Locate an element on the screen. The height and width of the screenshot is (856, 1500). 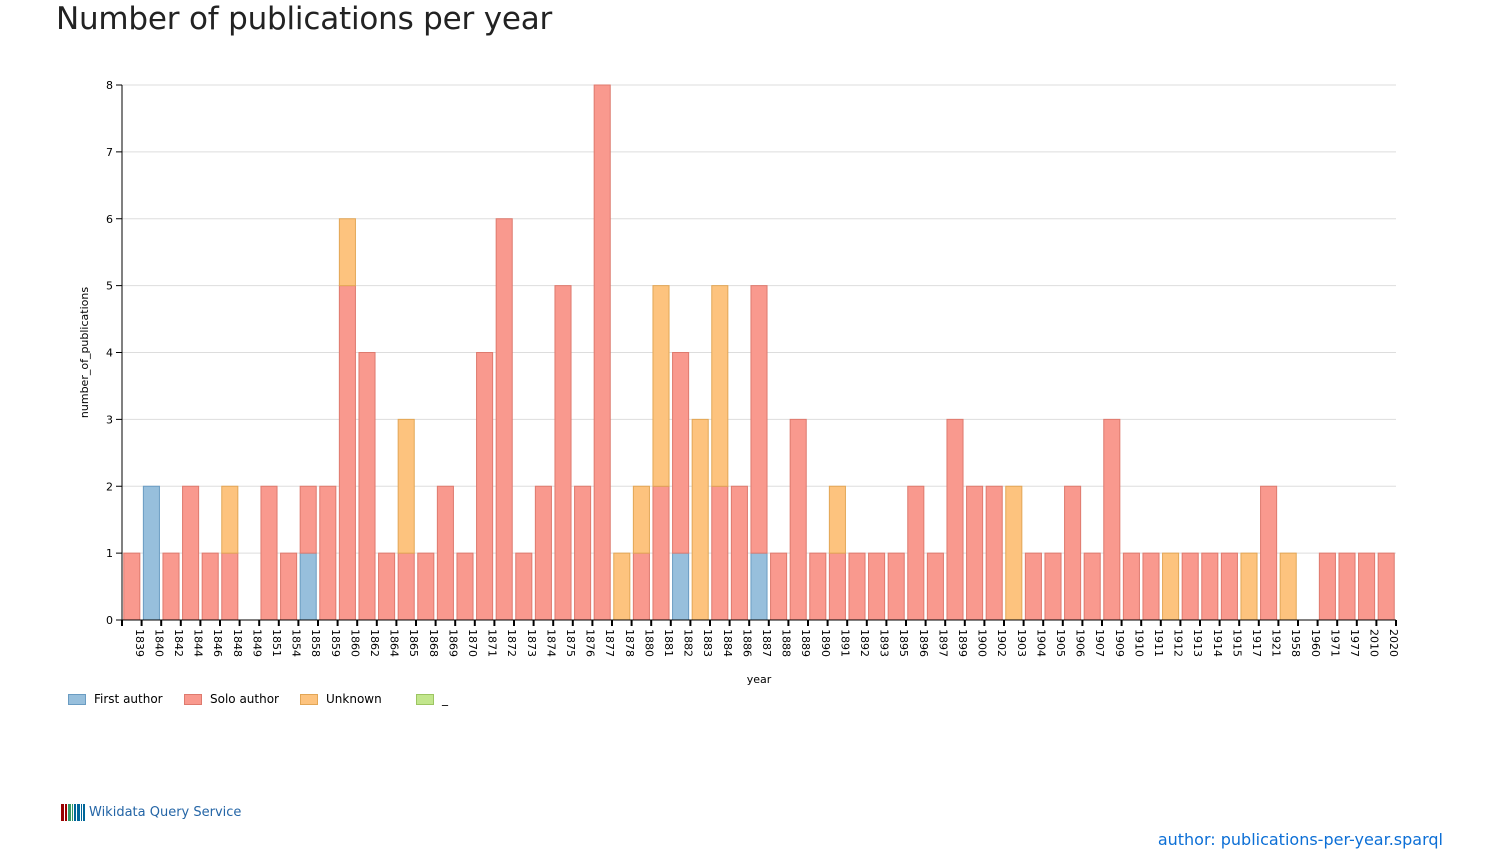
page-title: Number of publications per year is located at coordinates (304, 19).